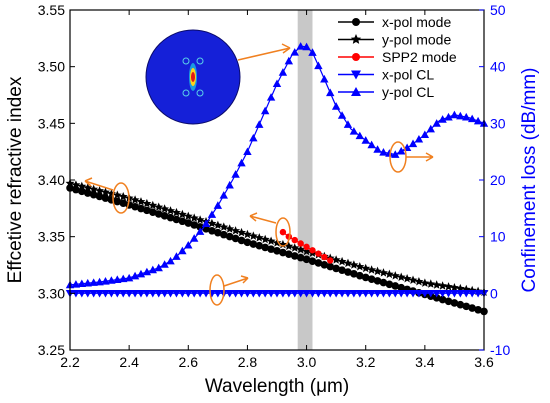 The image size is (550, 403). What do you see at coordinates (189, 362) in the screenshot?
I see `x-tick-label: 2.6` at bounding box center [189, 362].